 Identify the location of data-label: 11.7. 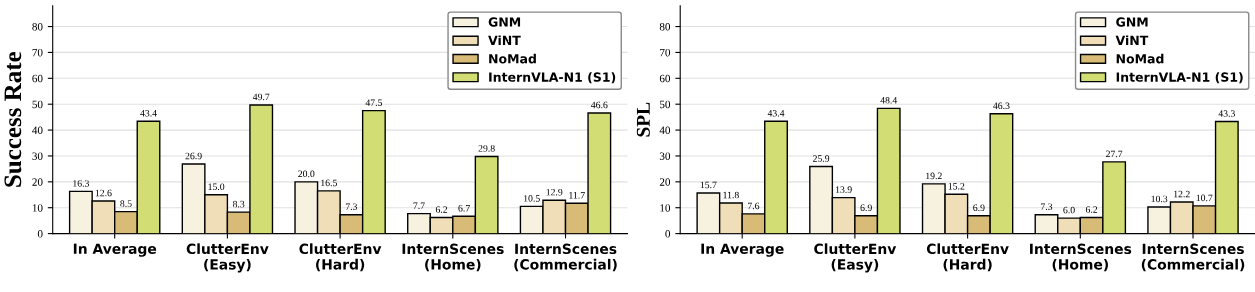
(577, 195).